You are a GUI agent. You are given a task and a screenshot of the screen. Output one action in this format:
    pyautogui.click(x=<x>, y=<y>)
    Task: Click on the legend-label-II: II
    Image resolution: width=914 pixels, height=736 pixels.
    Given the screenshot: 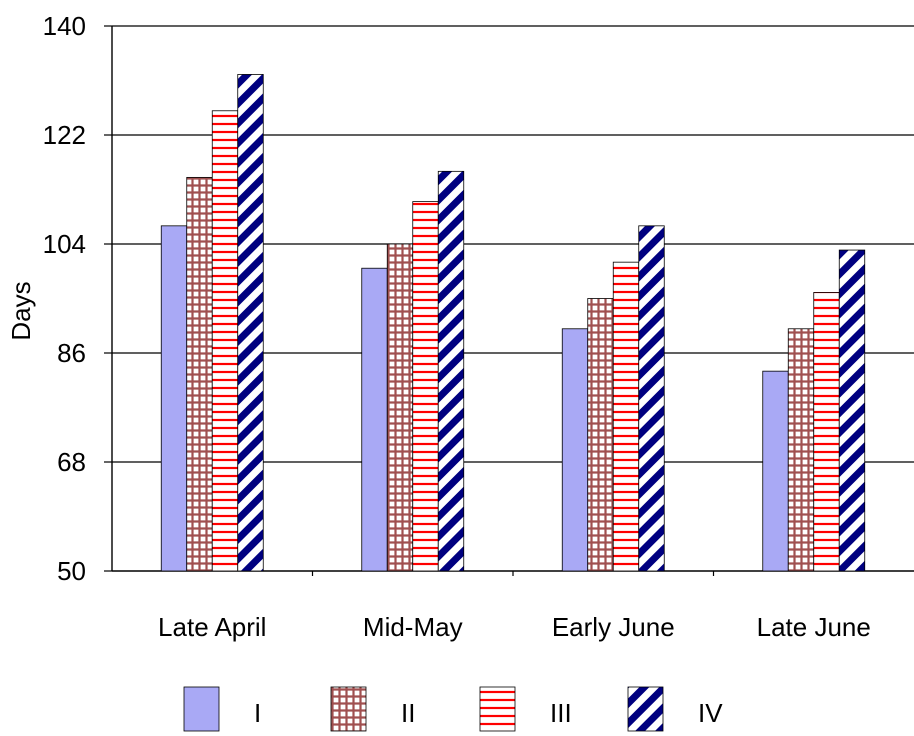 What is the action you would take?
    pyautogui.click(x=408, y=713)
    